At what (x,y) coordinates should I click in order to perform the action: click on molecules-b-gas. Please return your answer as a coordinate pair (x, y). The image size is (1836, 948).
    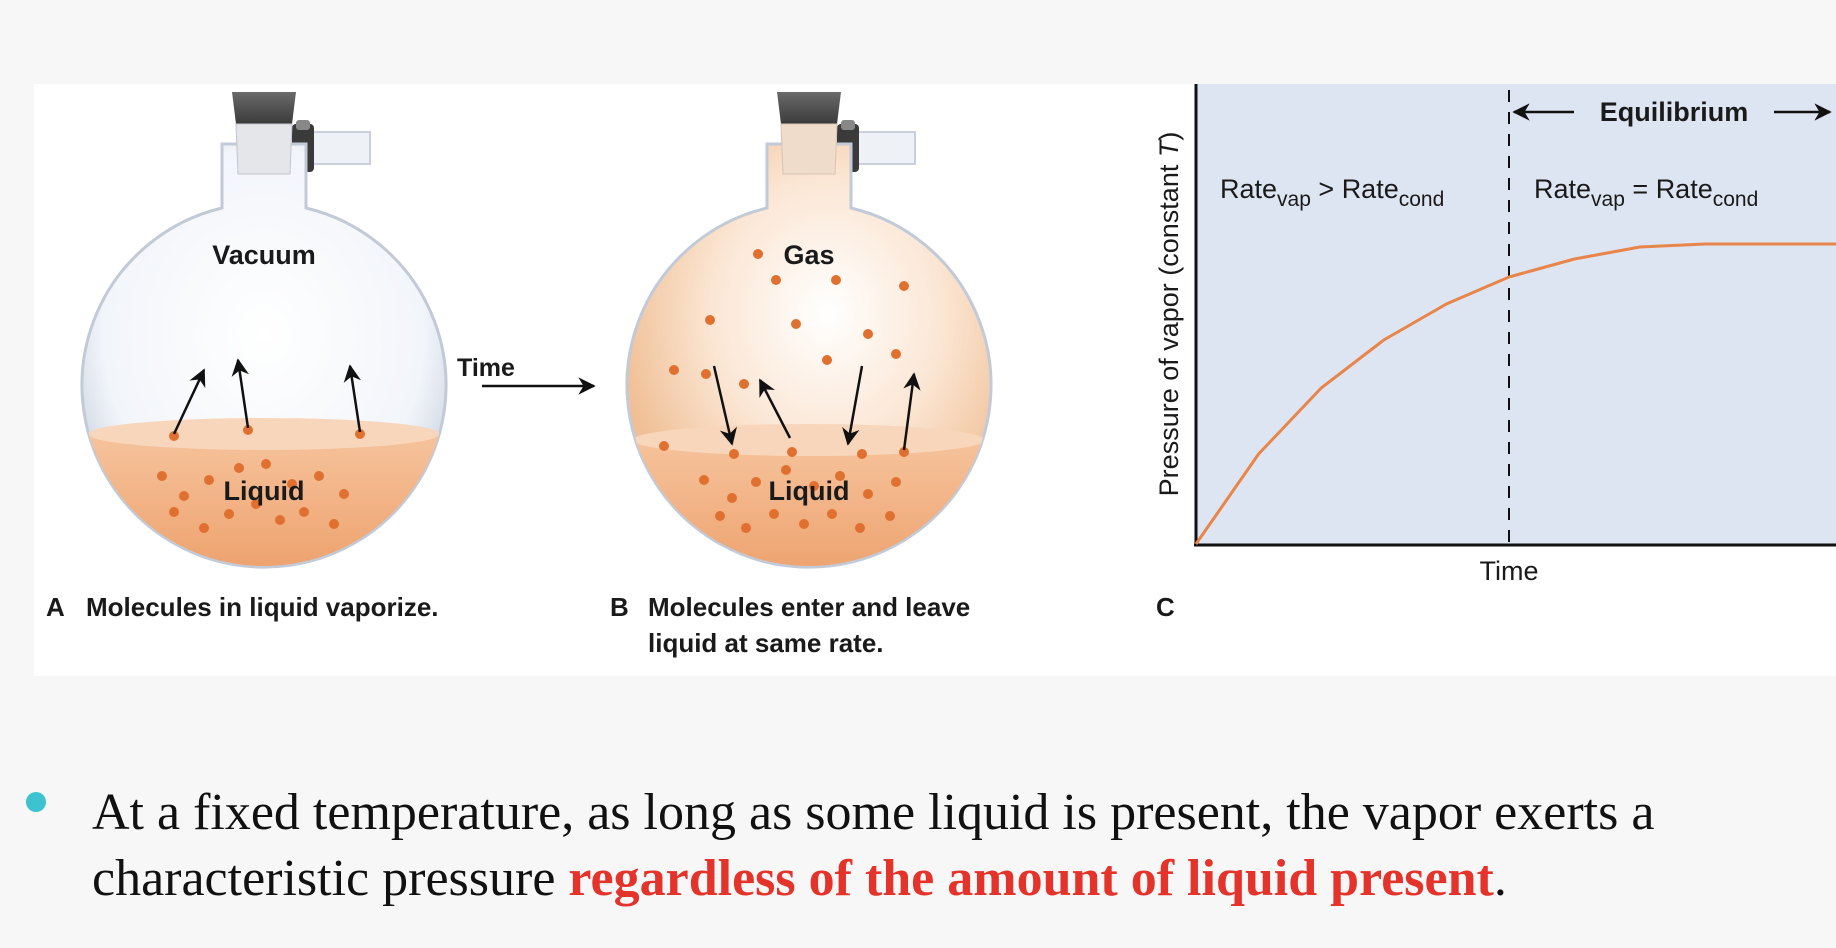
    Looking at the image, I should click on (789, 319).